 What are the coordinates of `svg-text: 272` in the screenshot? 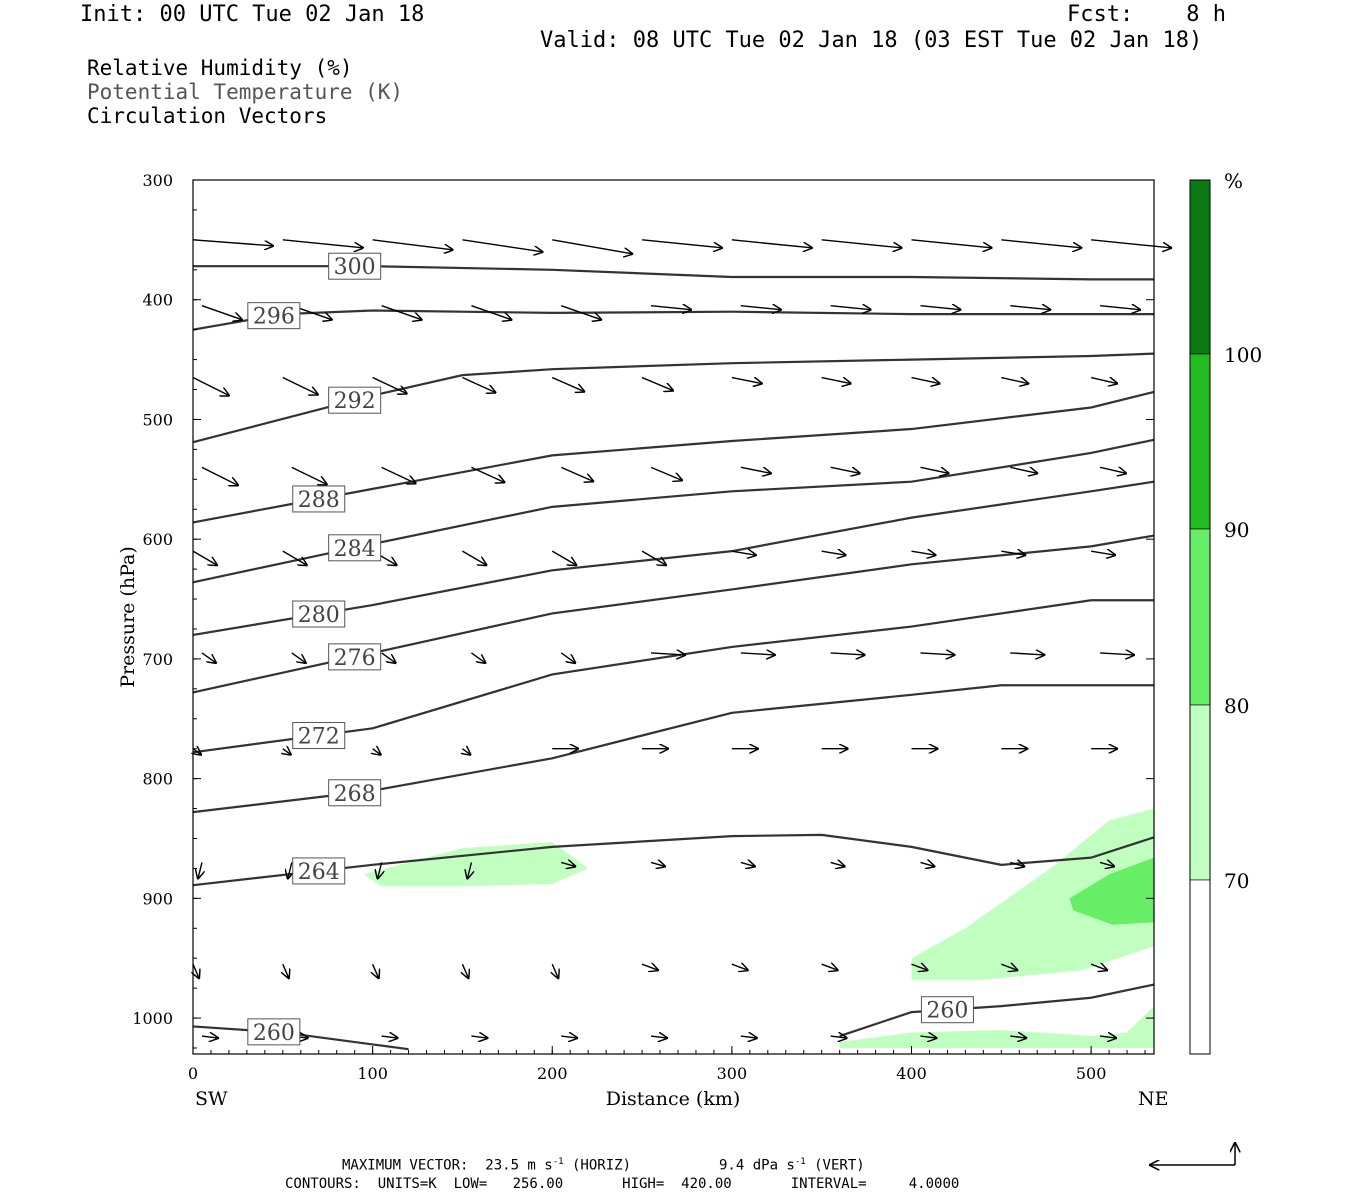 It's located at (319, 737).